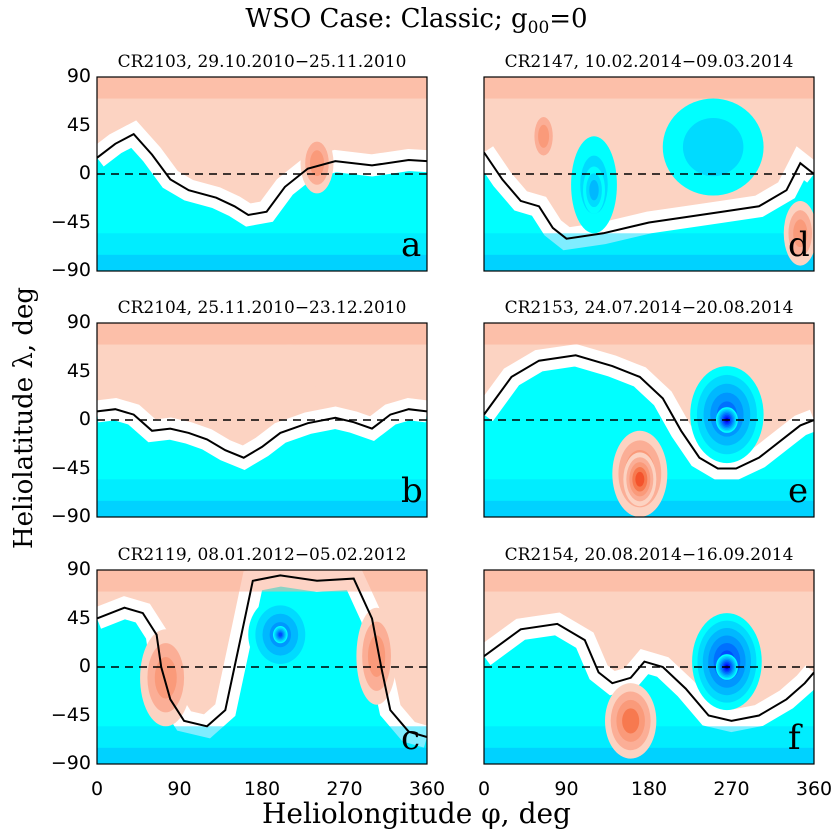  What do you see at coordinates (794, 738) in the screenshot?
I see `panel-letter-f: f` at bounding box center [794, 738].